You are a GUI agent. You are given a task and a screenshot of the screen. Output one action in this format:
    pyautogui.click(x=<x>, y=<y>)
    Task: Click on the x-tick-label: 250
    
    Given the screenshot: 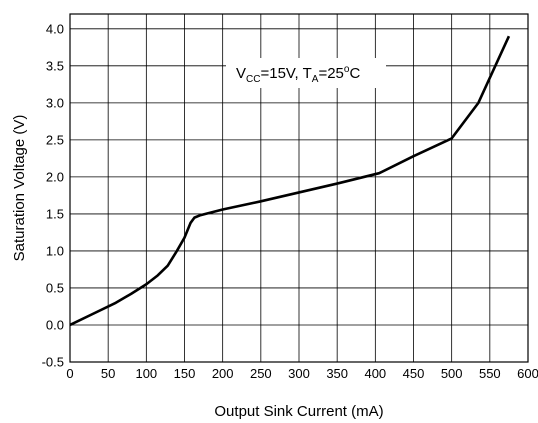 What is the action you would take?
    pyautogui.click(x=261, y=373)
    